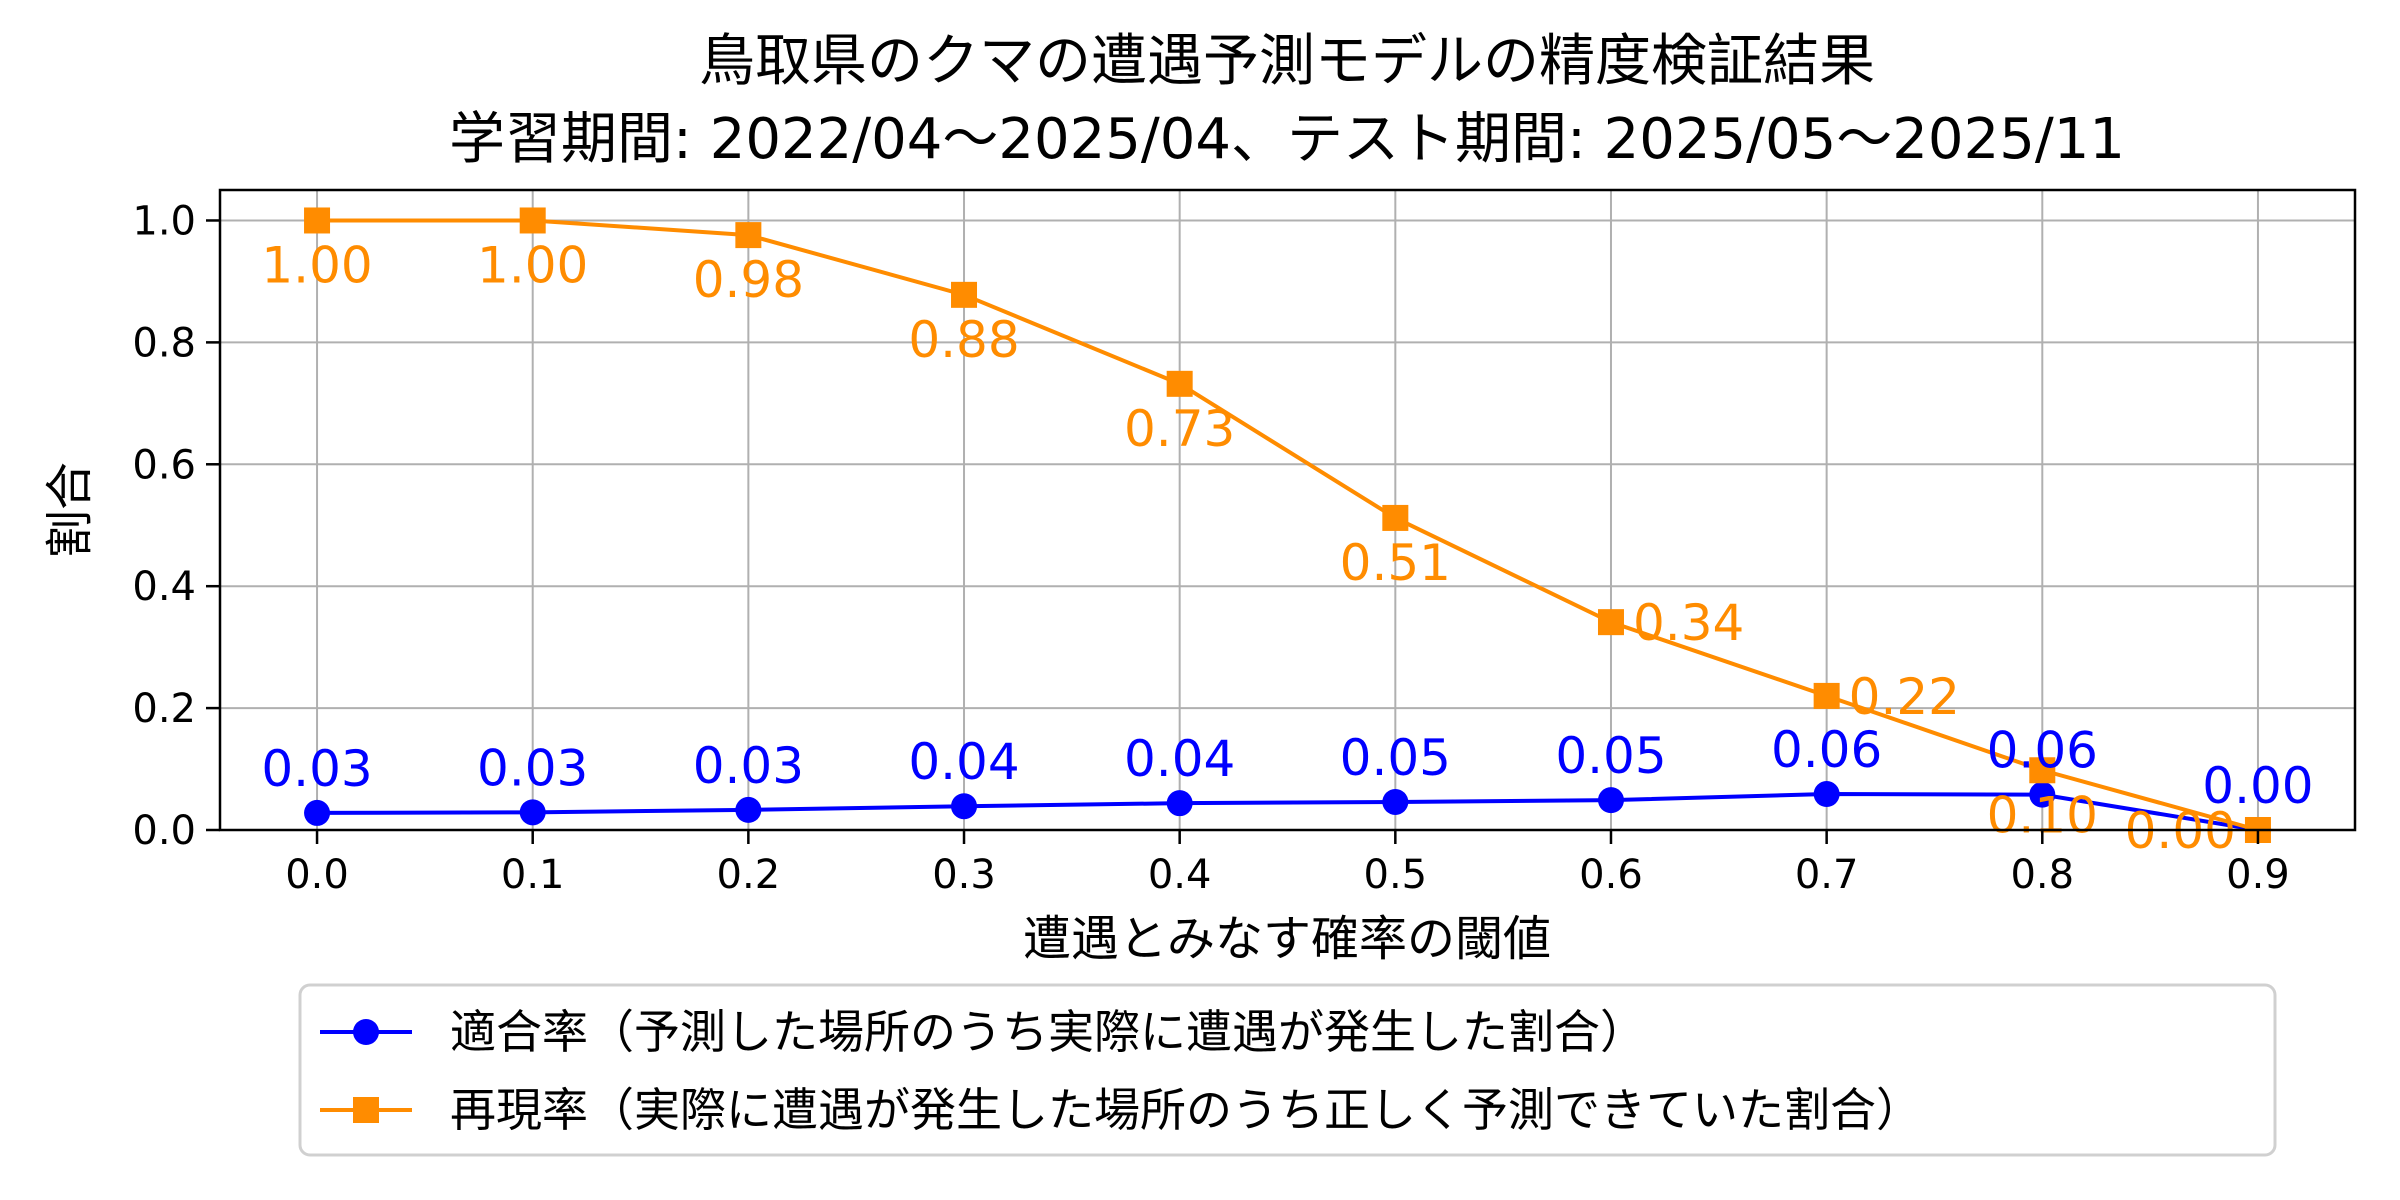 This screenshot has height=1200, width=2400. What do you see at coordinates (164, 831) in the screenshot?
I see `y-tick-label: 0.0` at bounding box center [164, 831].